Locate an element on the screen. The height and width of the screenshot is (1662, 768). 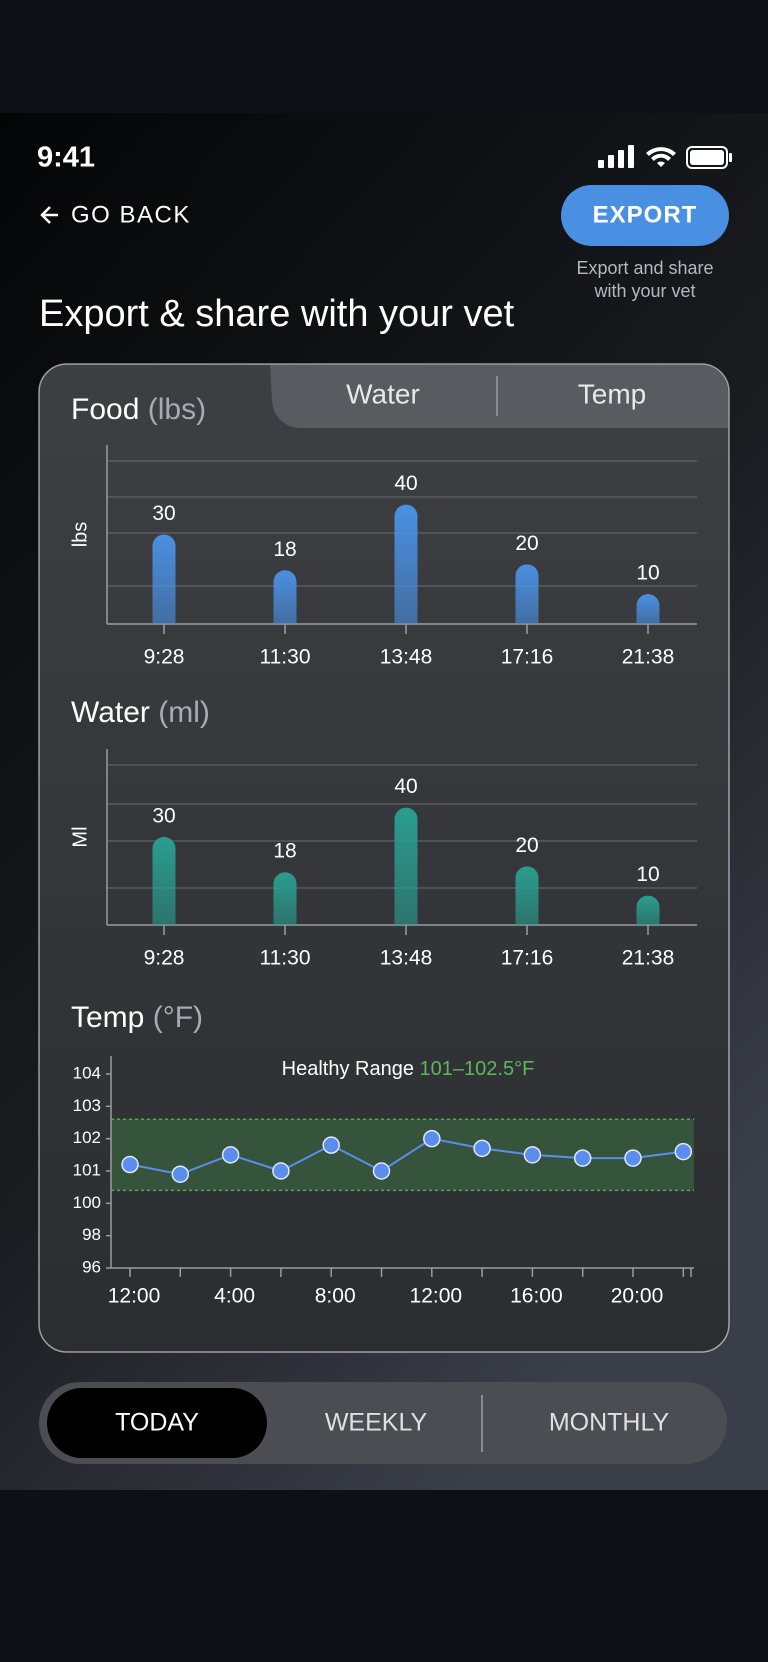
annotation-range: 101–102.5°F is located at coordinates (477, 1069).